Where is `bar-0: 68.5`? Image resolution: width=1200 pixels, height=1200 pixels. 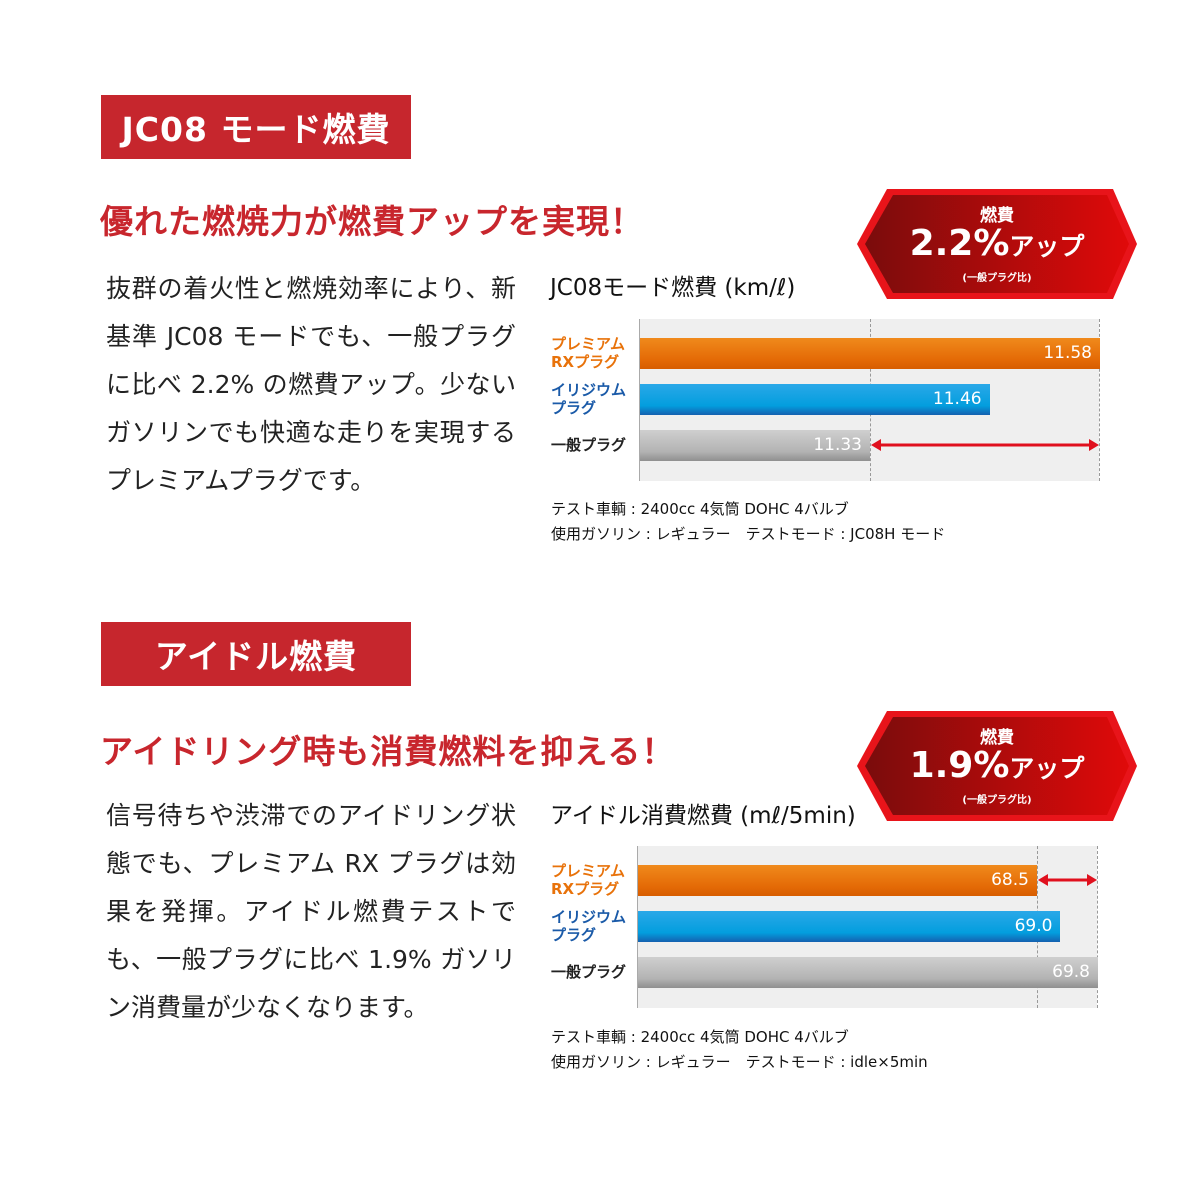
bar-0: 68.5 is located at coordinates (837, 880).